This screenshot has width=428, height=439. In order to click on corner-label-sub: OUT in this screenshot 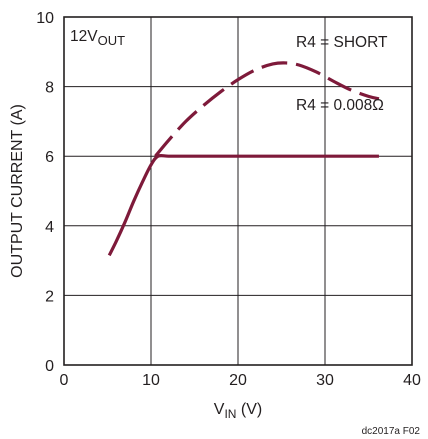, I will do `click(112, 40)`.